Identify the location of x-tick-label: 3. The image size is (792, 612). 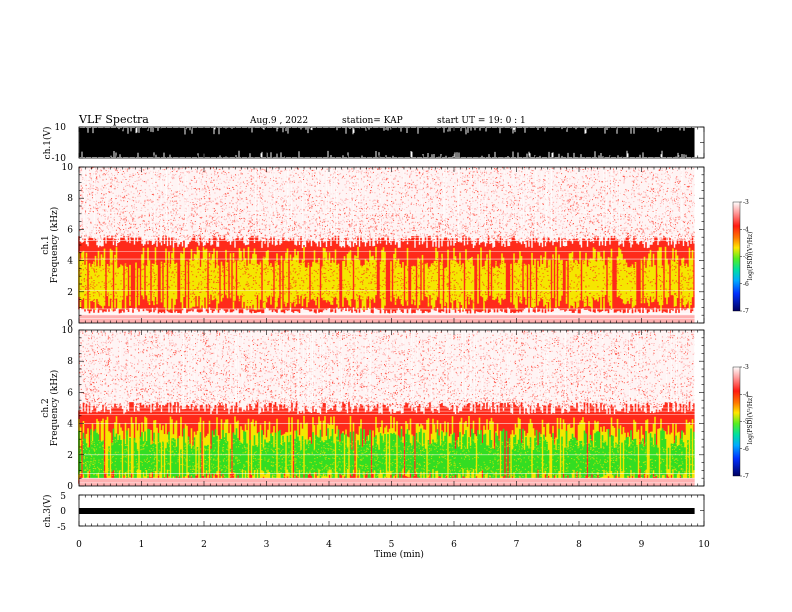
(267, 545).